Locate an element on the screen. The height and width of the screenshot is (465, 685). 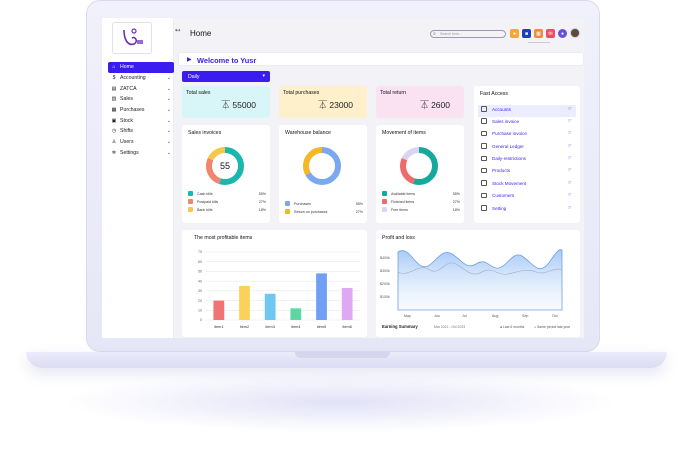
toolbar-underline is located at coordinates (539, 42).